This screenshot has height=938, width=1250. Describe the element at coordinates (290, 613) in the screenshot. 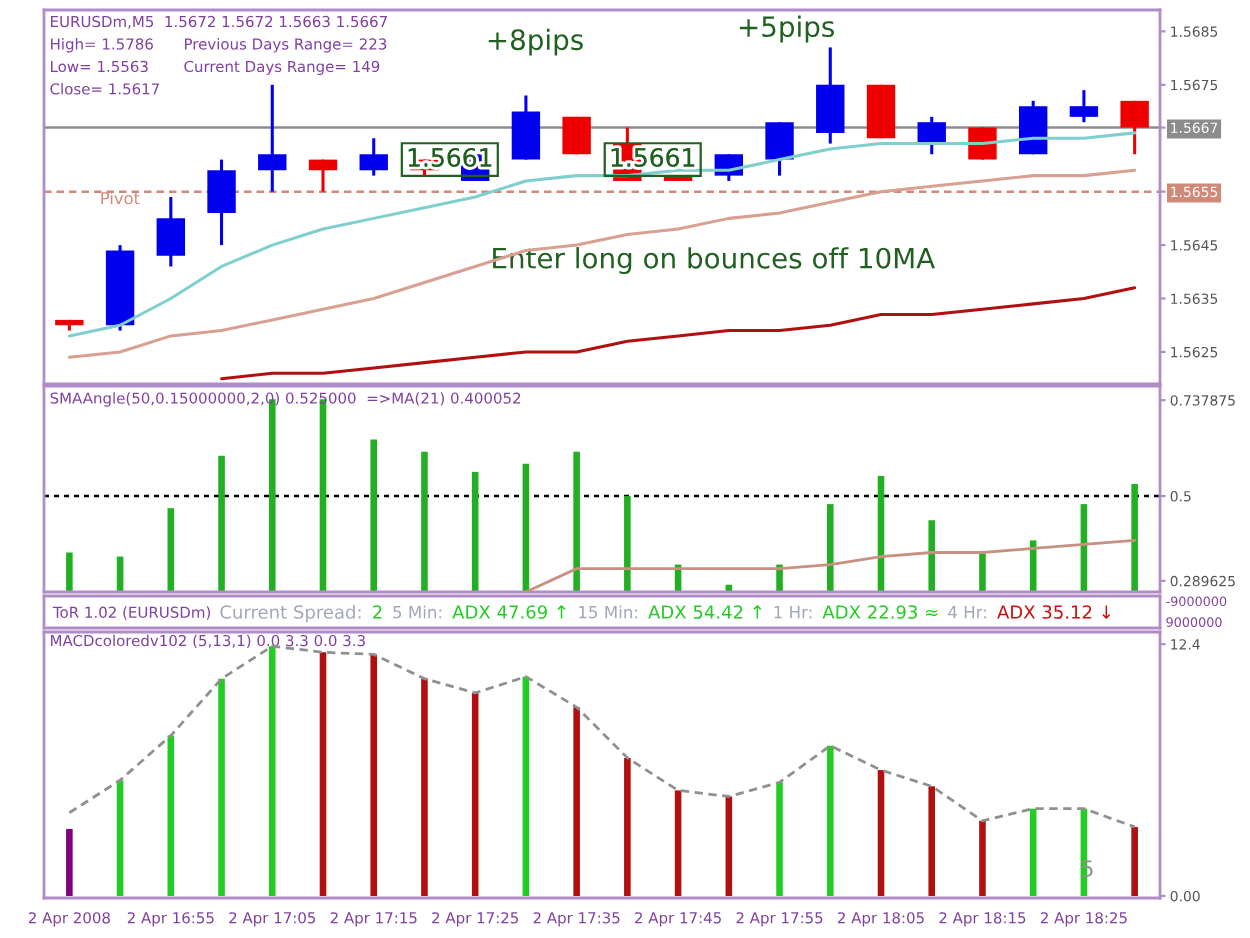

I see `text: Current Spread:` at that location.